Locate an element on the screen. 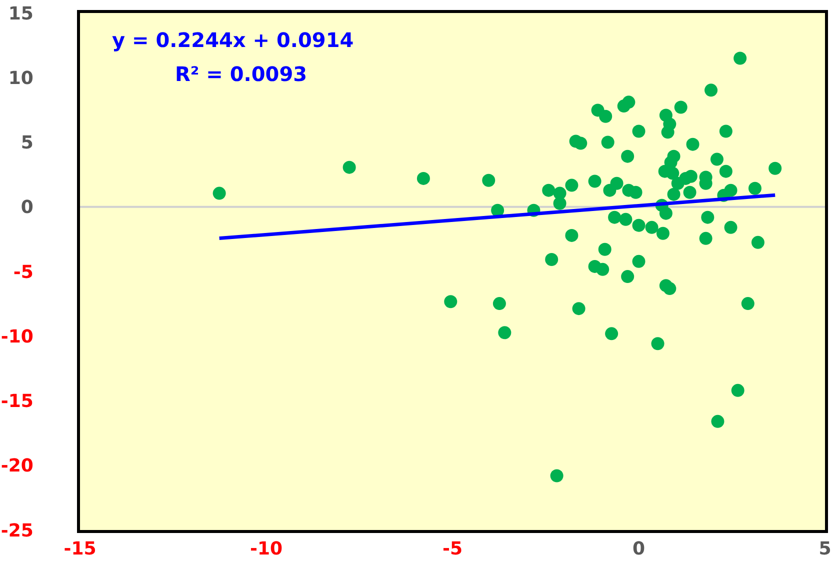 This screenshot has width=837, height=574. x-tick-label: -10 is located at coordinates (266, 549).